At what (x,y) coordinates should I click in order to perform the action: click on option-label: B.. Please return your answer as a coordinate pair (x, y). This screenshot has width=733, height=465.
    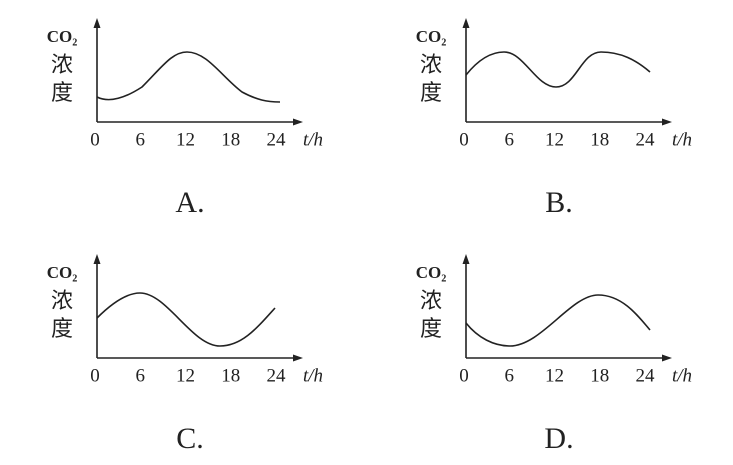
    Looking at the image, I should click on (559, 202).